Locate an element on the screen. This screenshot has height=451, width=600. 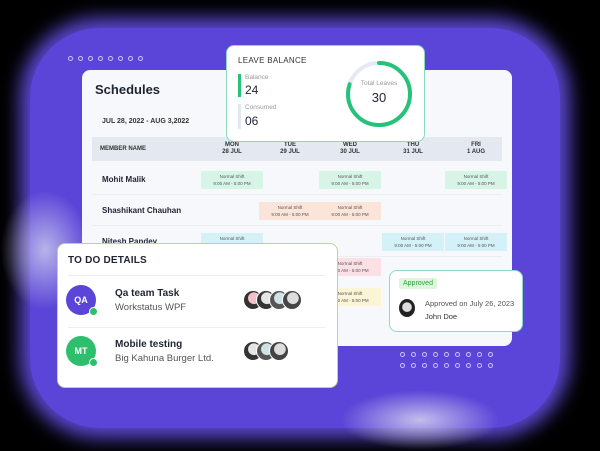
day-header: FRI 1 AUG is located at coordinates (476, 148).